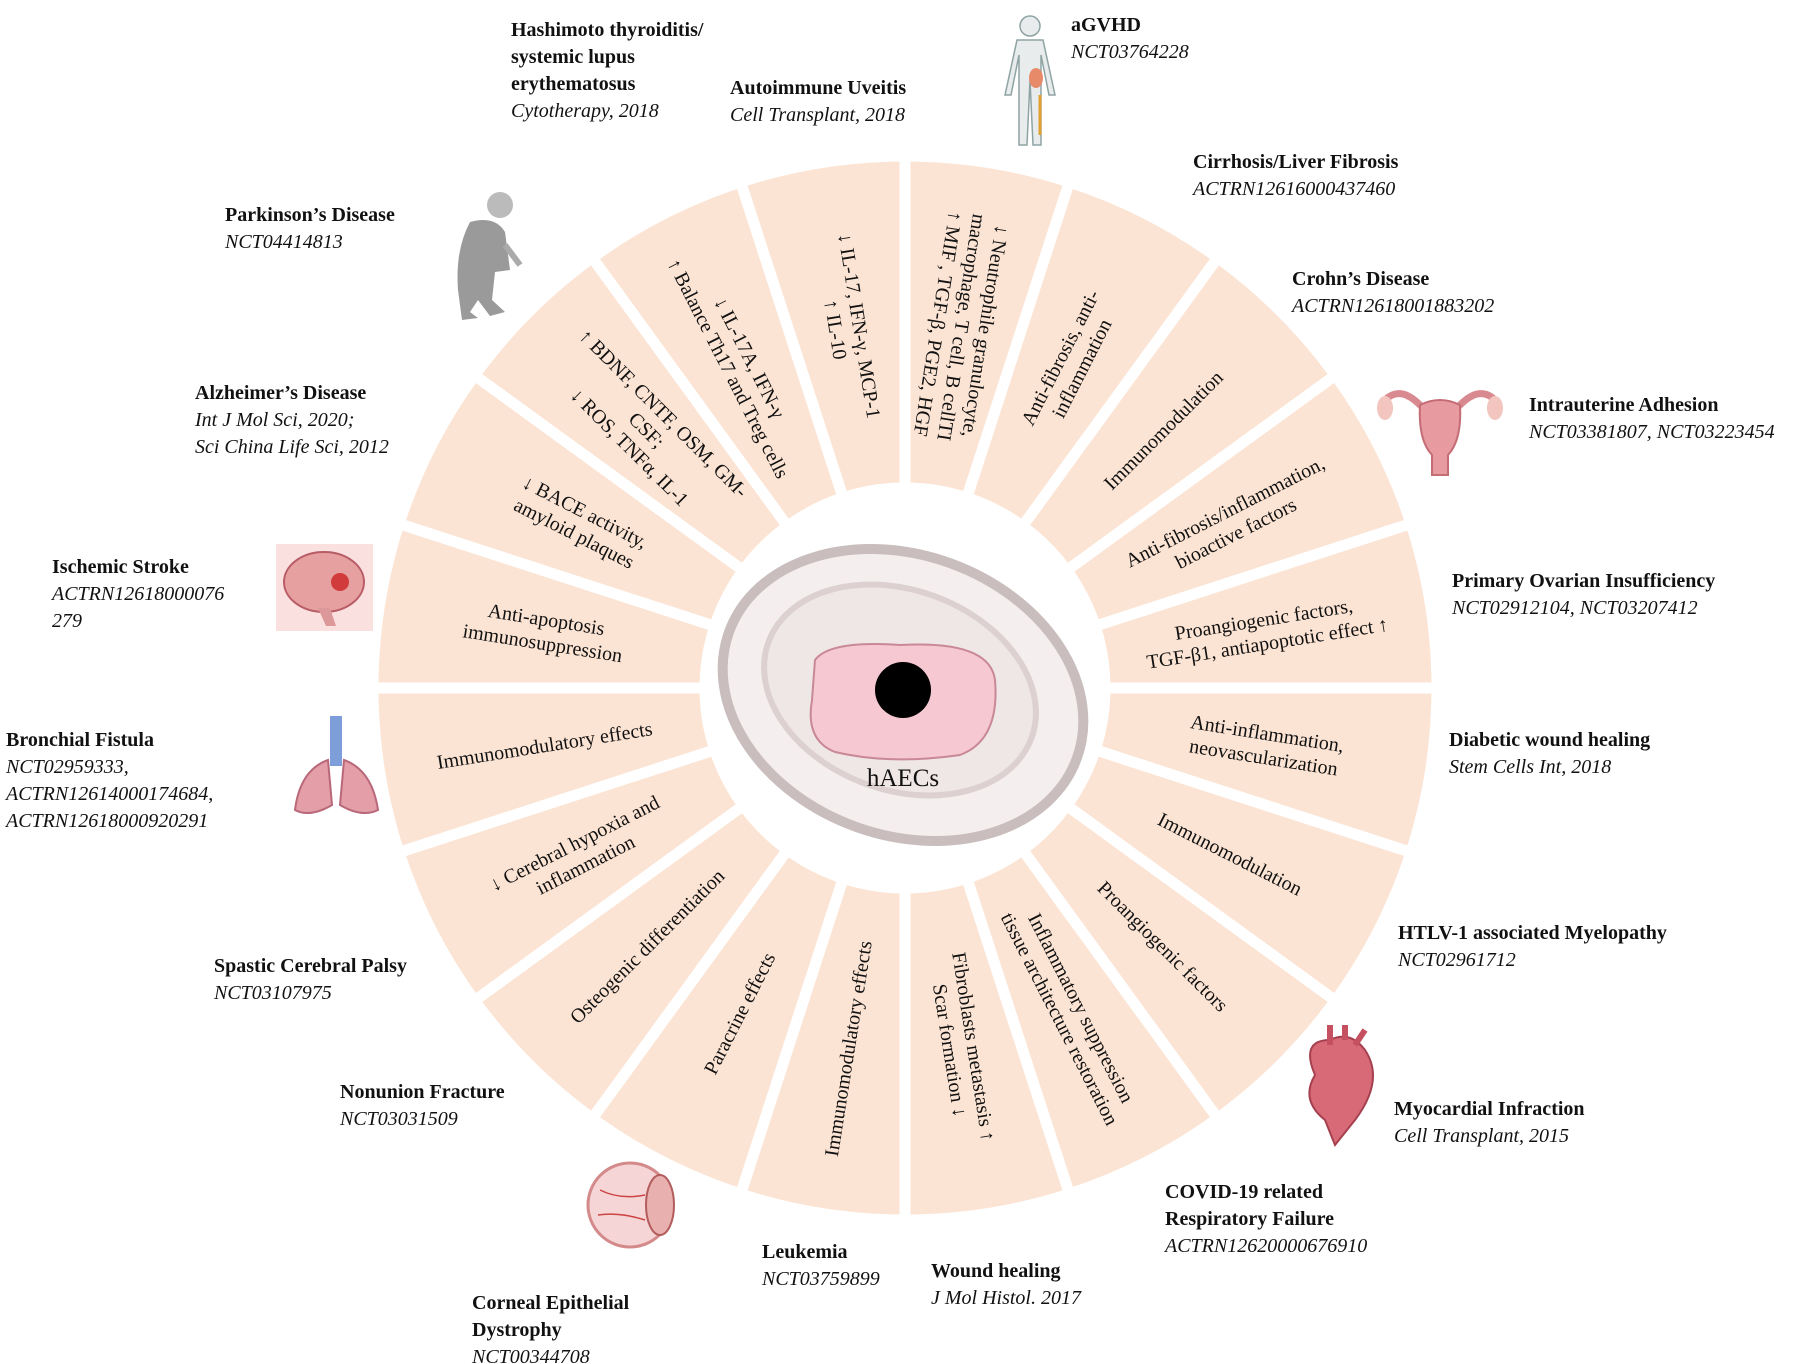  Describe the element at coordinates (1482, 1136) in the screenshot. I see `disease-reference: Cell Transplant, 2015` at that location.